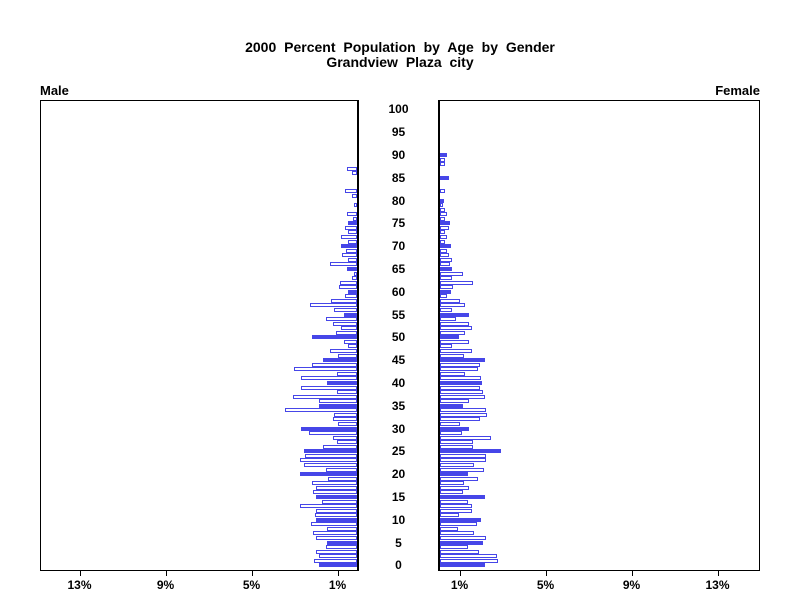 The width and height of the screenshot is (800, 600). I want to click on age-label-15: 15, so click(398, 496).